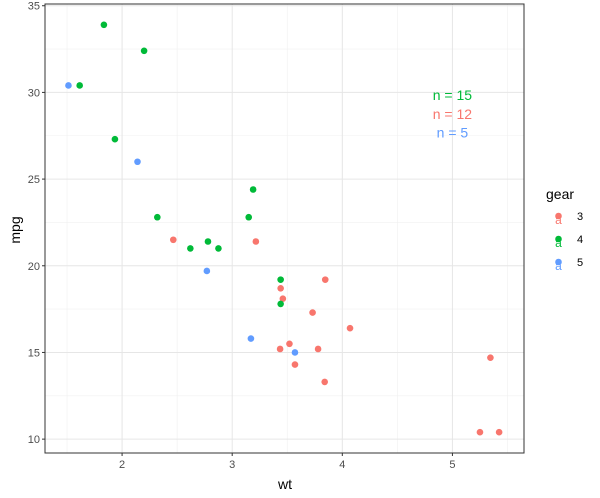 The image size is (600, 498). I want to click on y-tick-label: 25, so click(34, 180).